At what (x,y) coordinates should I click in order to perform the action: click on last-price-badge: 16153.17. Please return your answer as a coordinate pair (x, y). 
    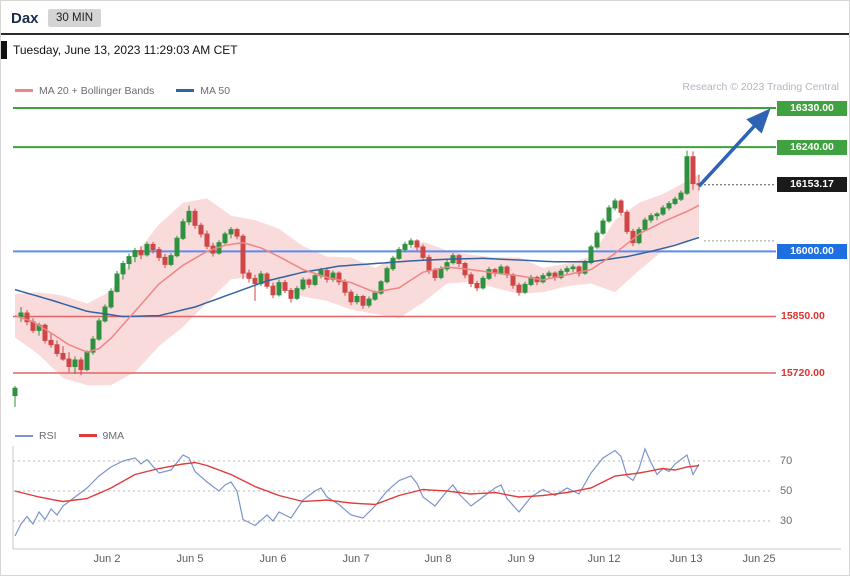
    Looking at the image, I should click on (812, 184).